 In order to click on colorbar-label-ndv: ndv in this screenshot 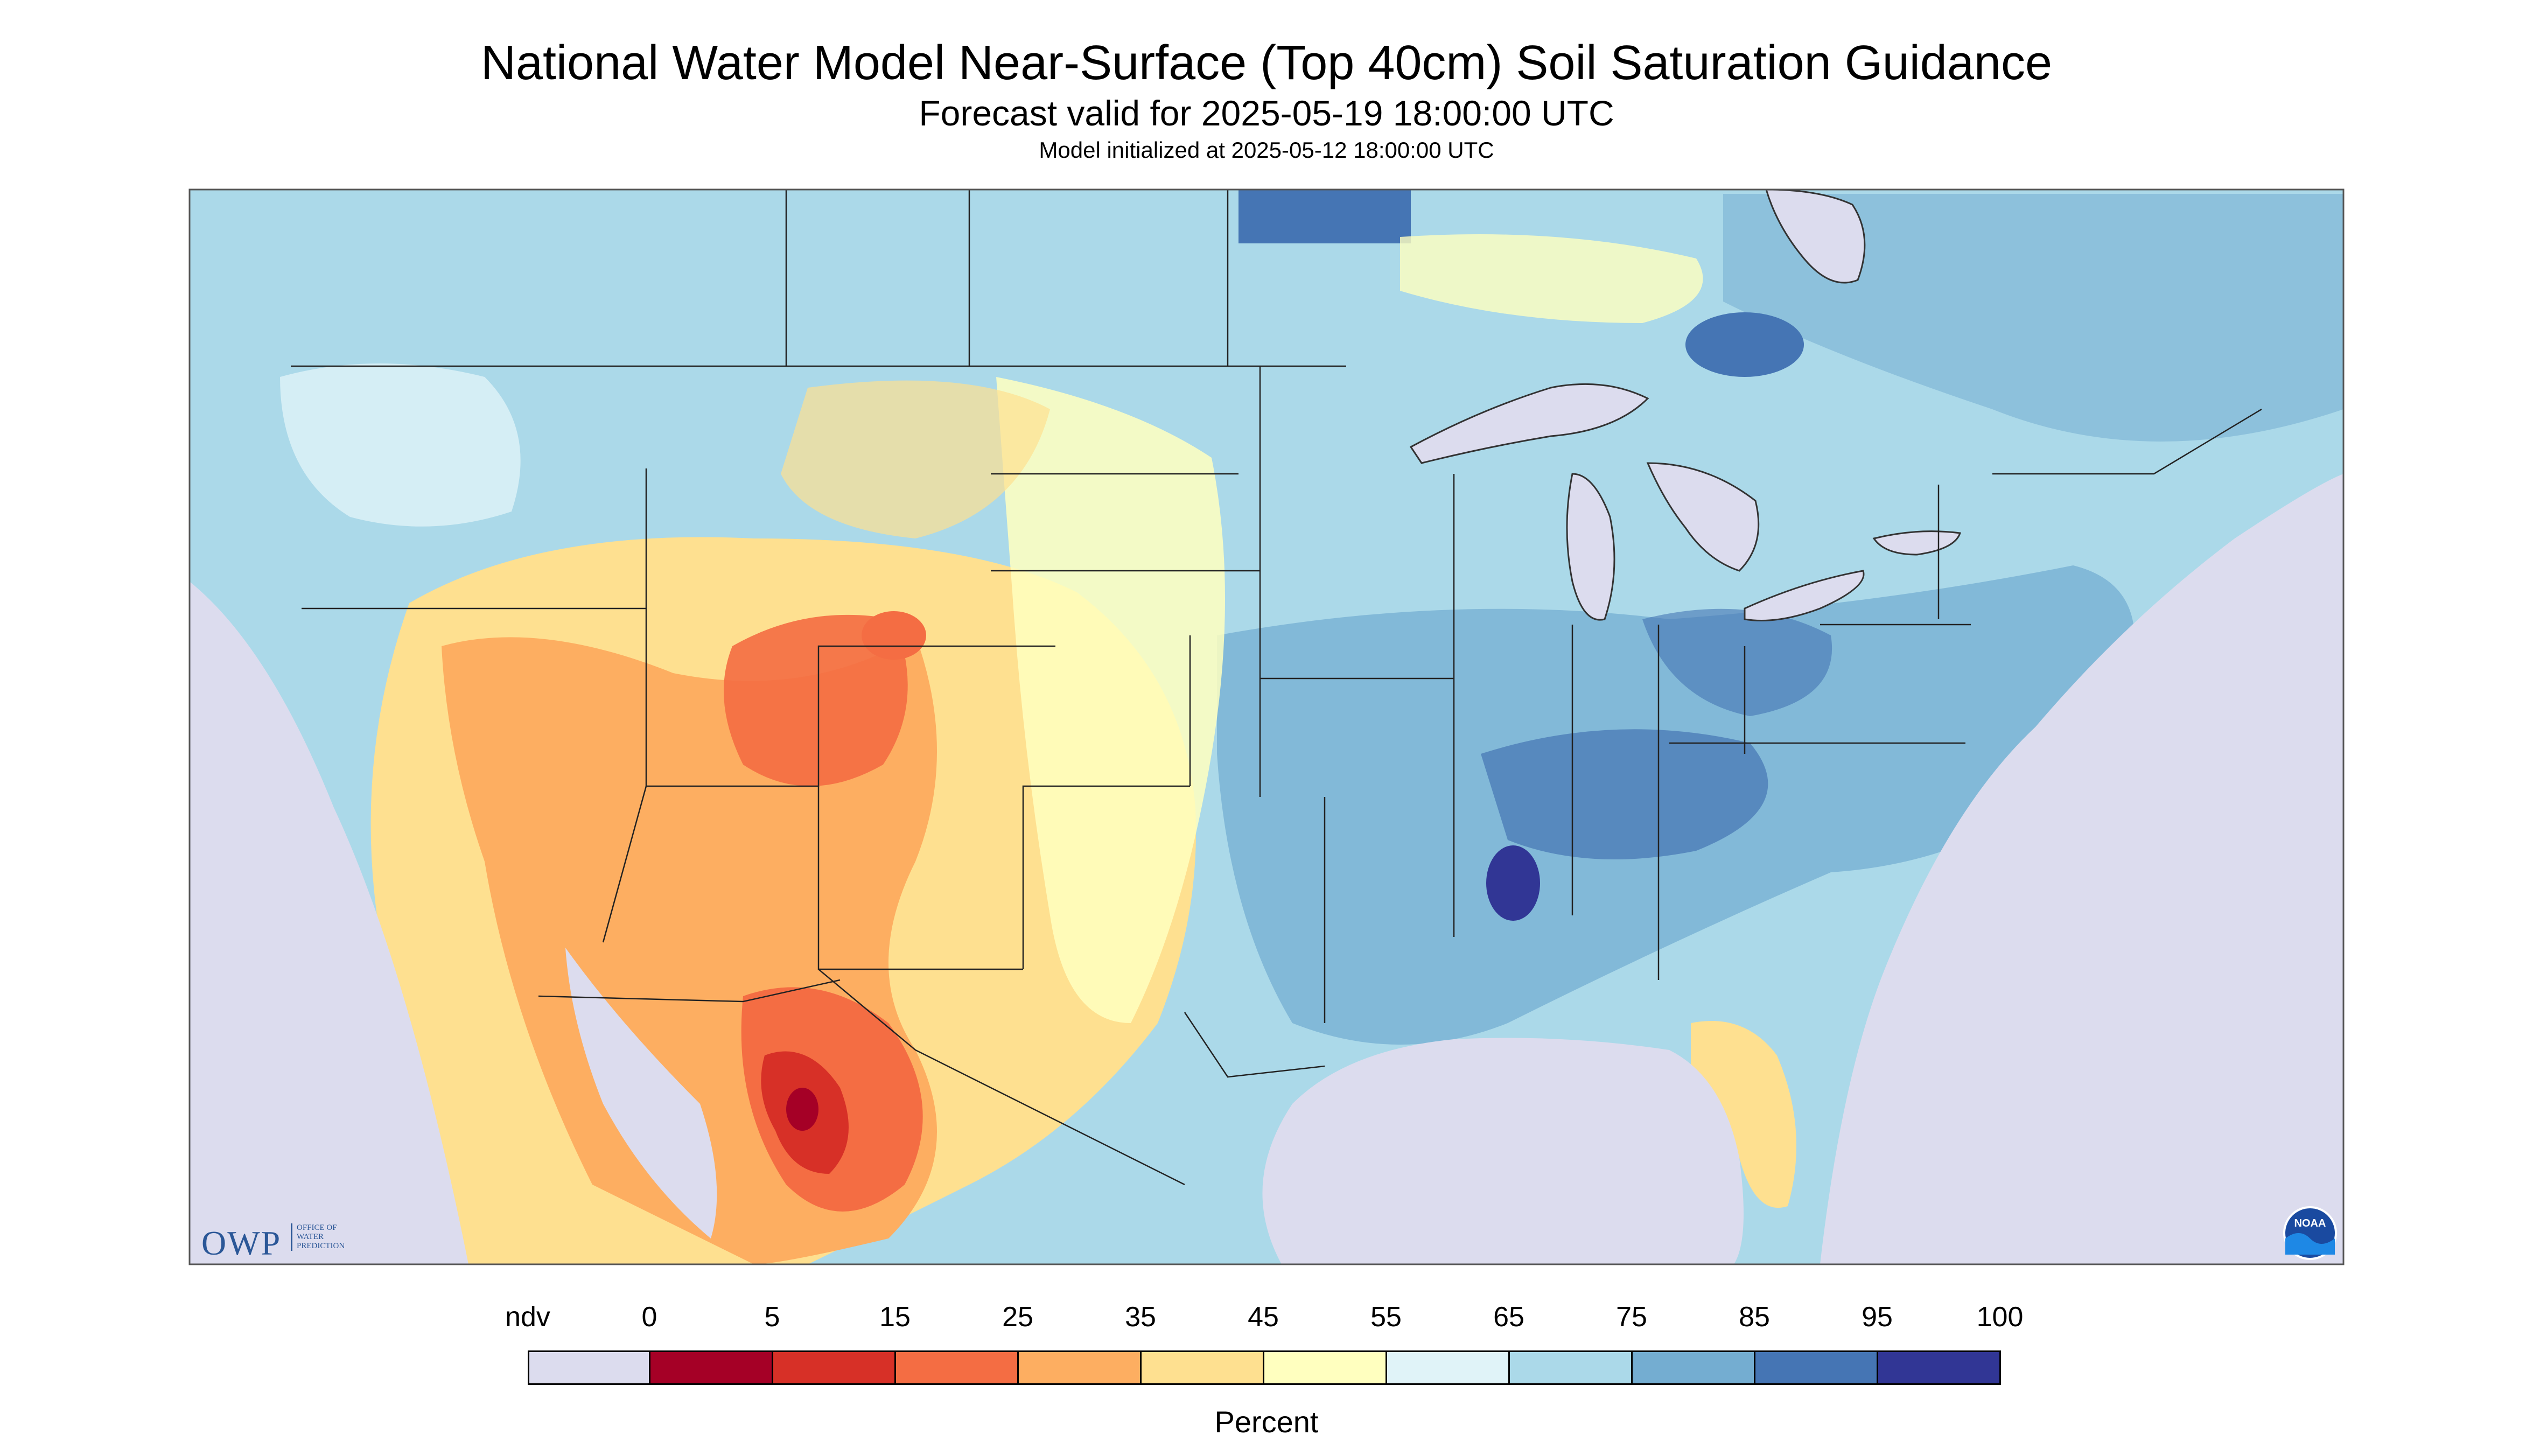, I will do `click(527, 1317)`.